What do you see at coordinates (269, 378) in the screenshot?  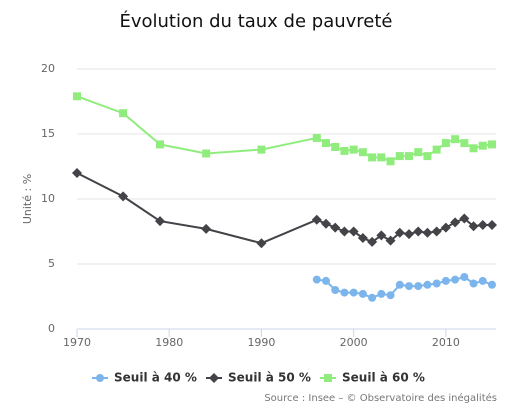 I see `legend-label: Seuil à 50 %` at bounding box center [269, 378].